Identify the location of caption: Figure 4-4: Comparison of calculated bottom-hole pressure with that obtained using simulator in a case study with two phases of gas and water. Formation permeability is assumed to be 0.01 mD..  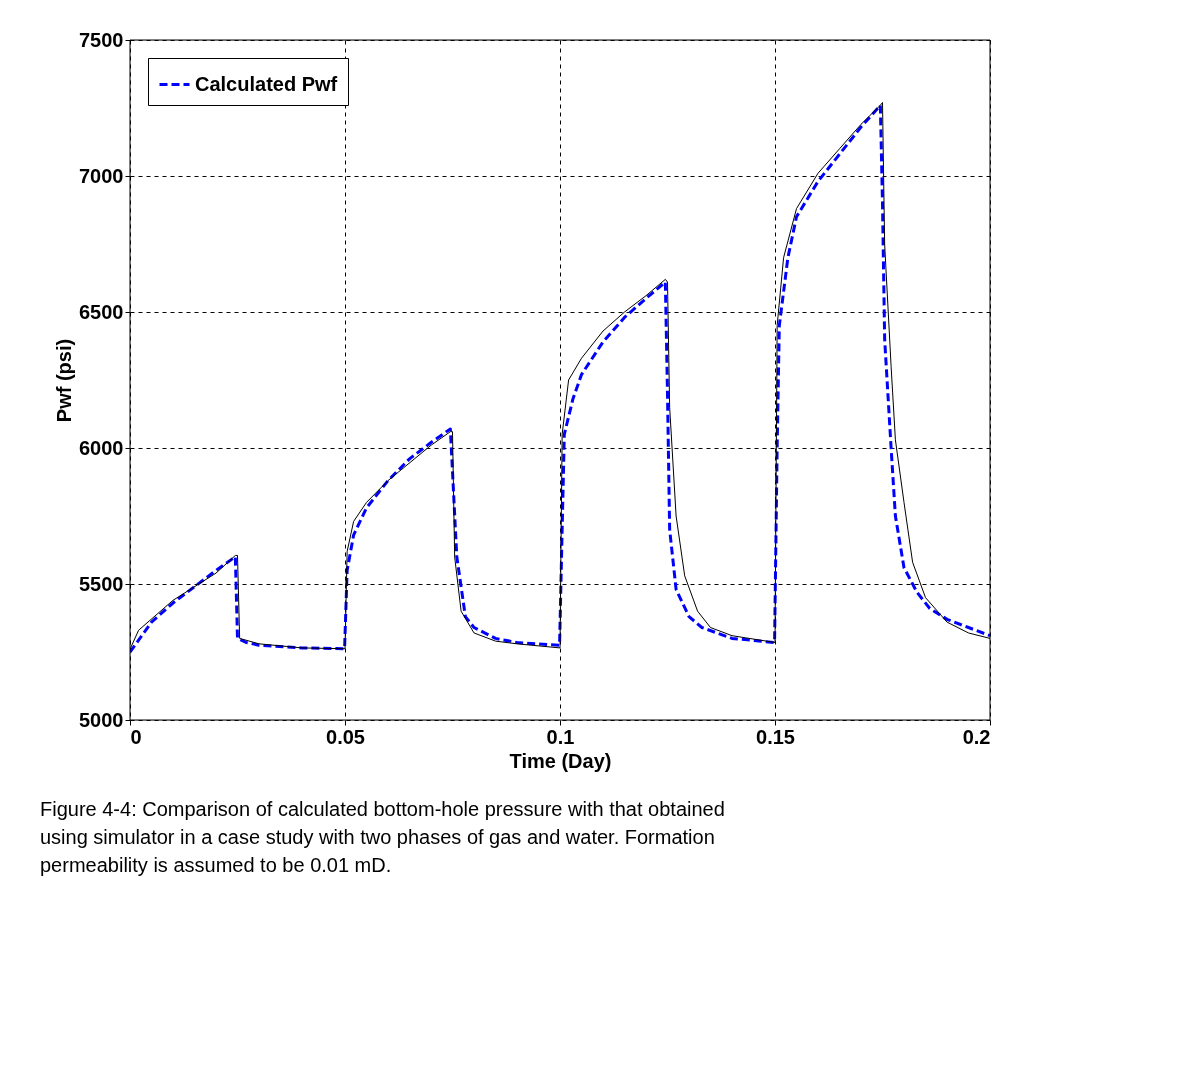
(382, 837).